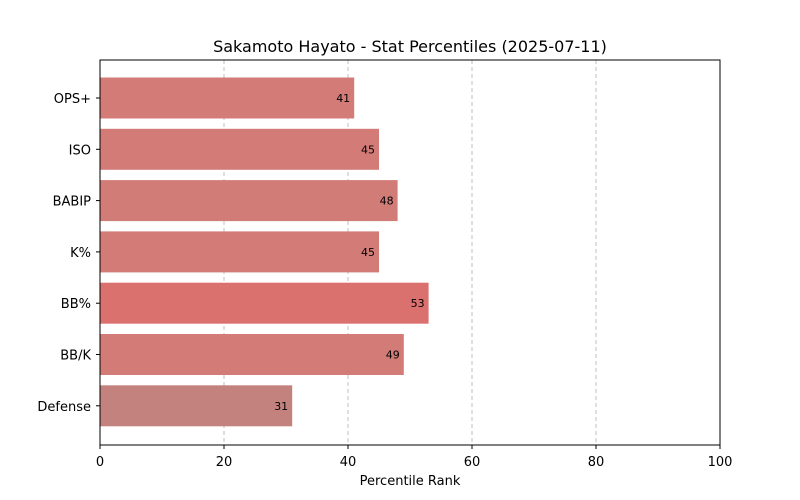  I want to click on x-axis-label: Percentile Rank, so click(410, 481).